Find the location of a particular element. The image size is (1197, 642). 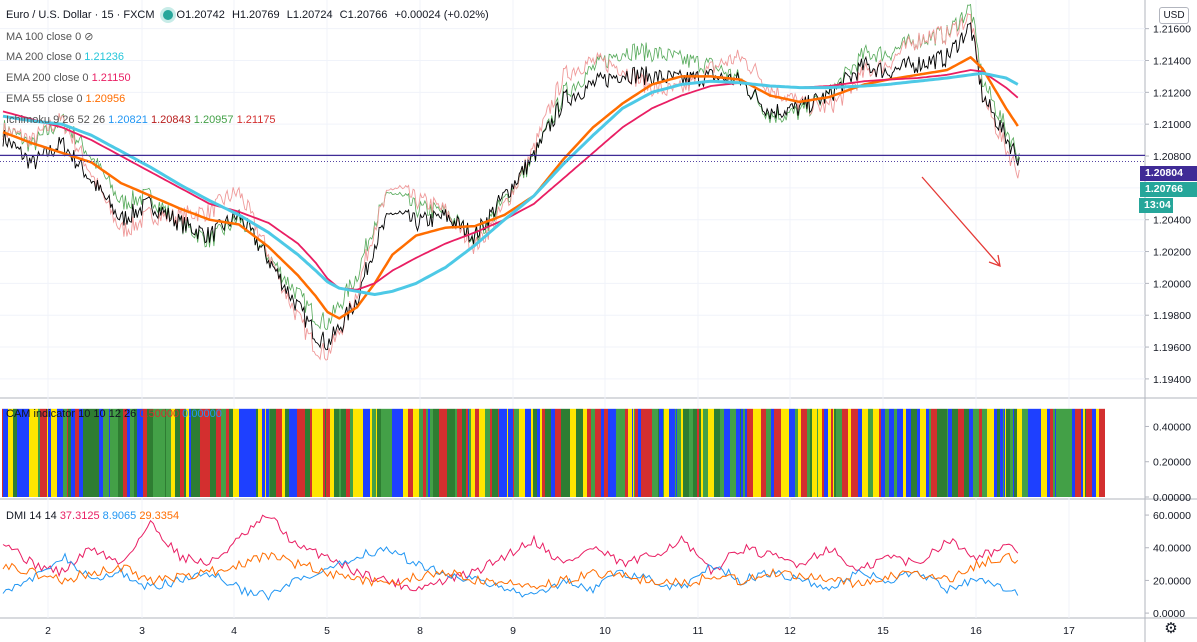

currency-button: USD is located at coordinates (1174, 15).